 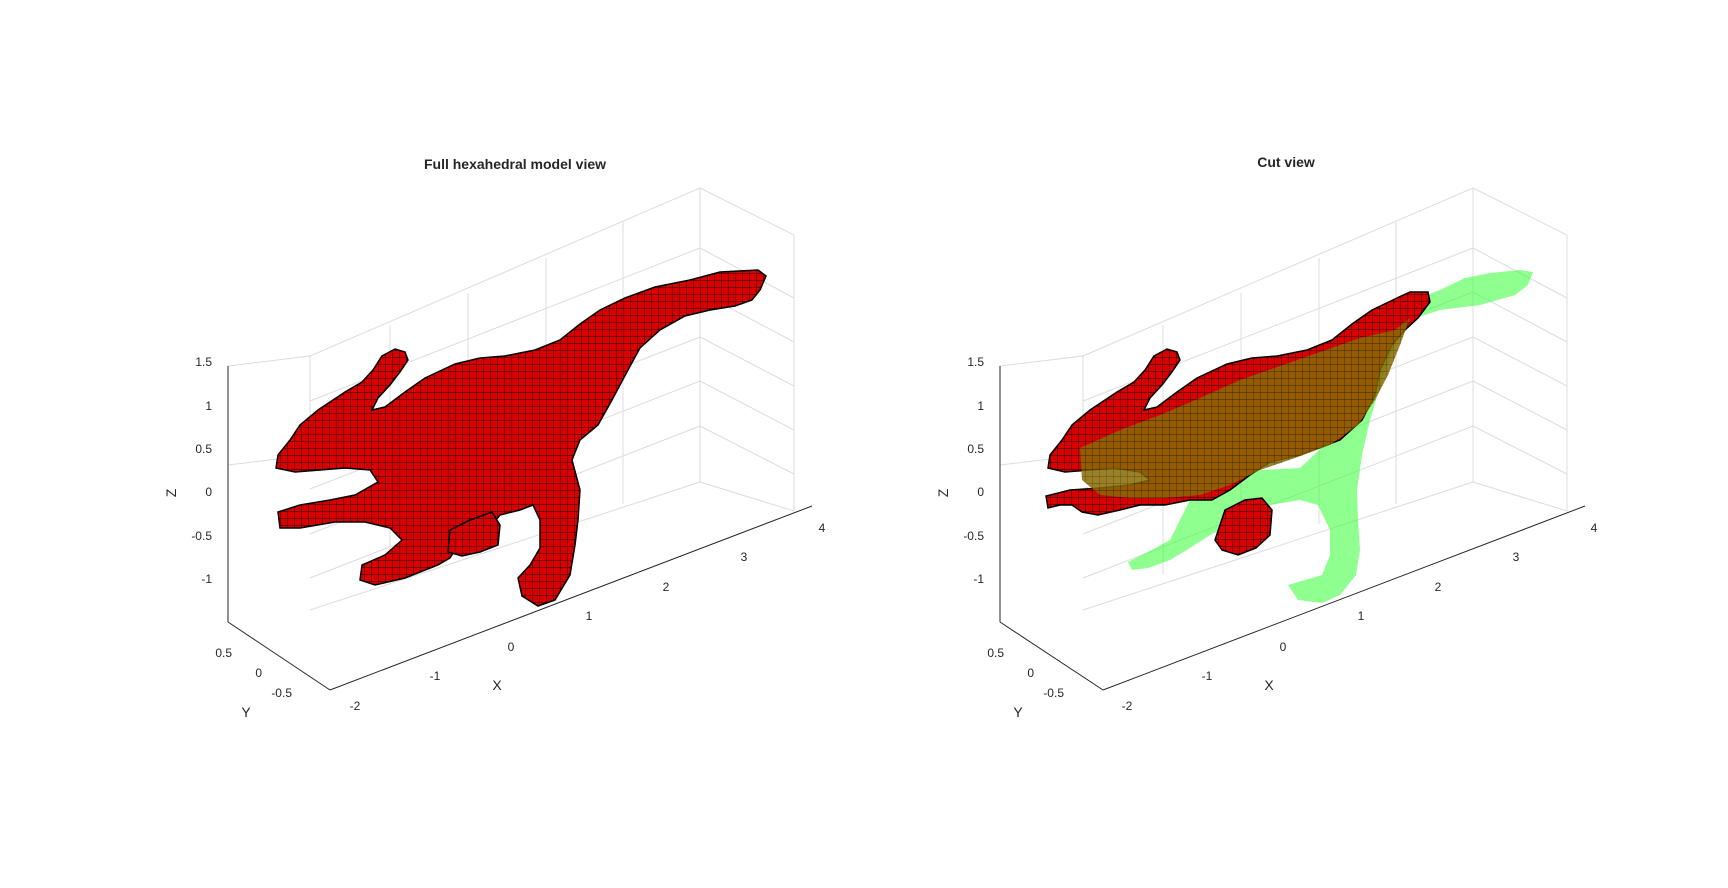 I want to click on hex-mesh-model, so click(x=521, y=438).